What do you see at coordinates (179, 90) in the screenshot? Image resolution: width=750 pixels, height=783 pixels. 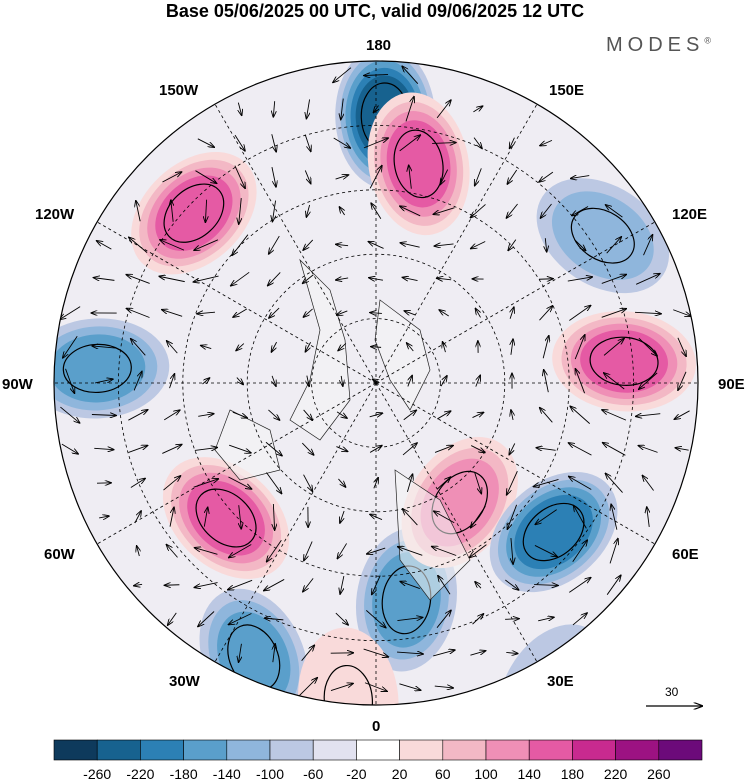 I see `lon-label-150w: 150W` at bounding box center [179, 90].